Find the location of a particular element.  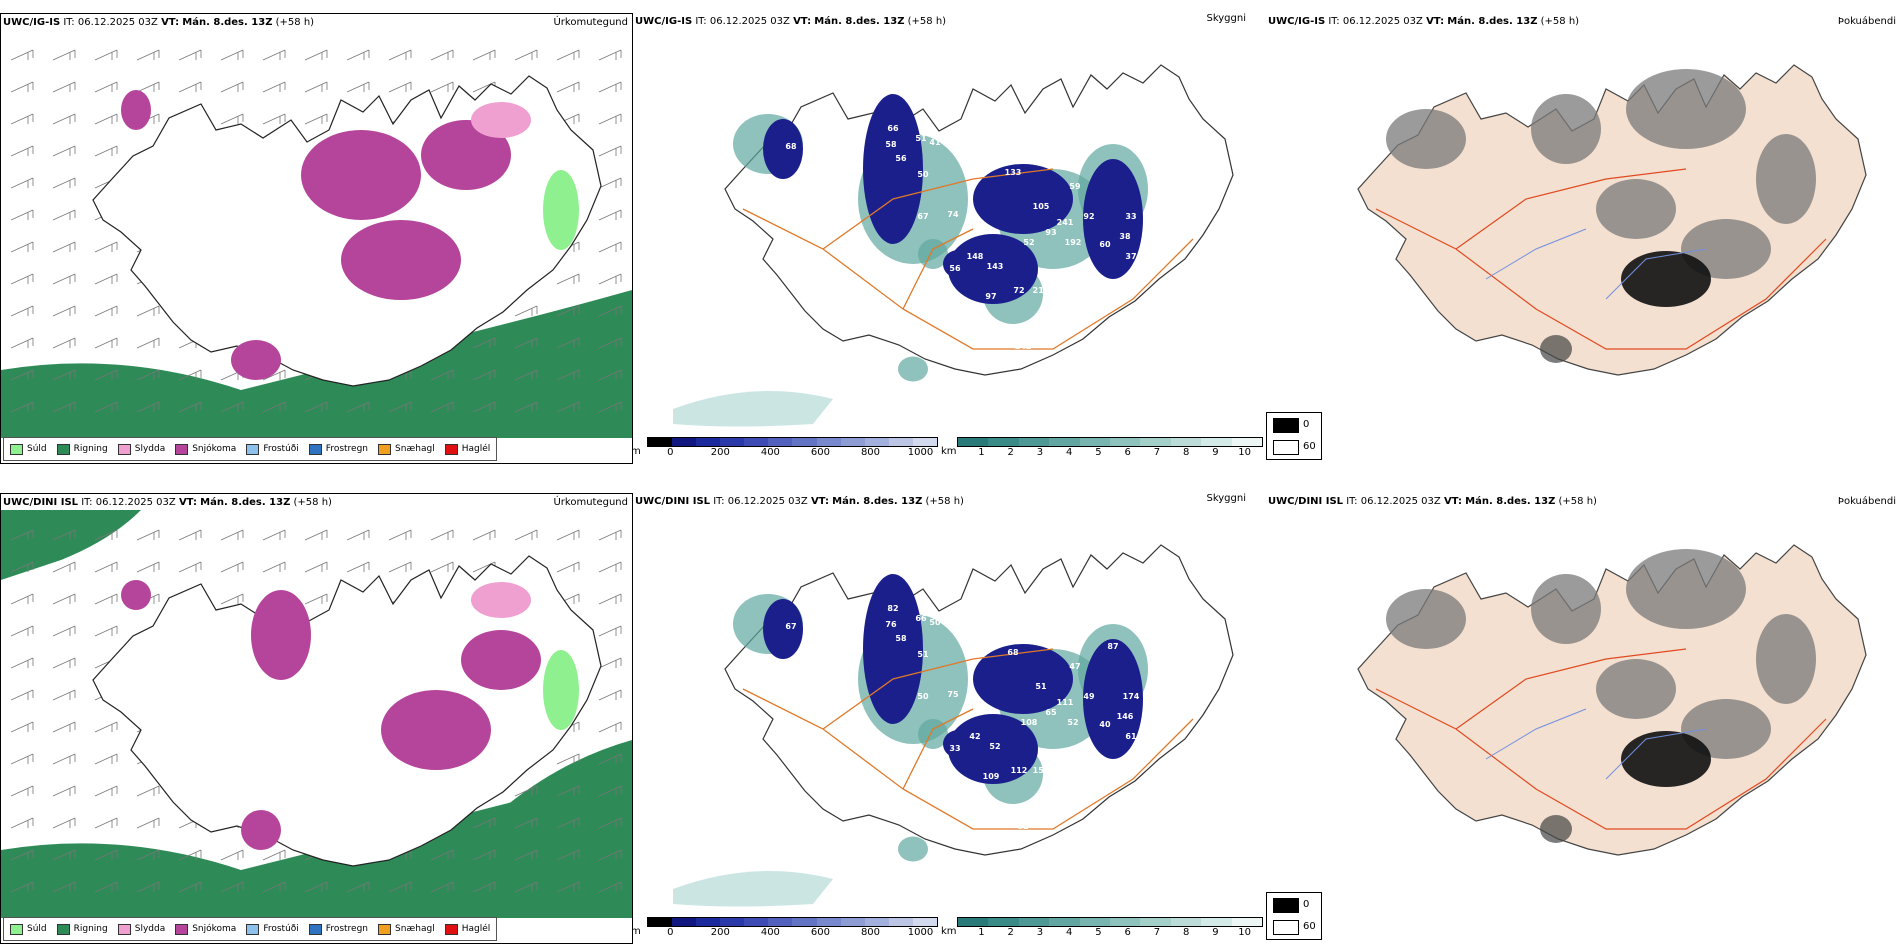

fog-legend: 0 60 is located at coordinates (1294, 916).